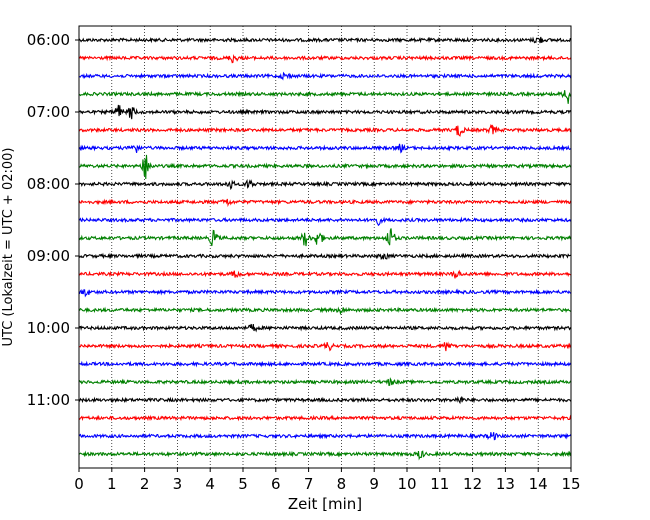 The height and width of the screenshot is (520, 650). What do you see at coordinates (79, 484) in the screenshot?
I see `x-tick-label: 0` at bounding box center [79, 484].